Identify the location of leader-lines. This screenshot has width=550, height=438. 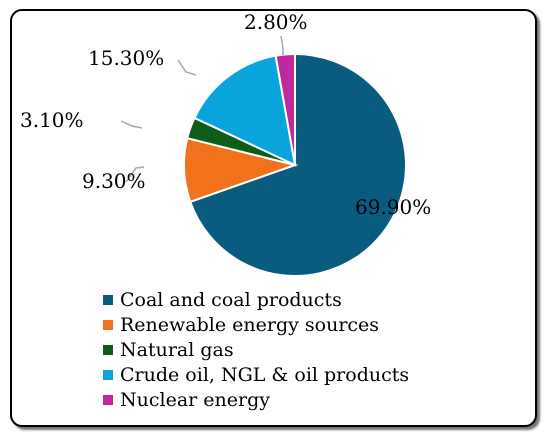
(202, 109).